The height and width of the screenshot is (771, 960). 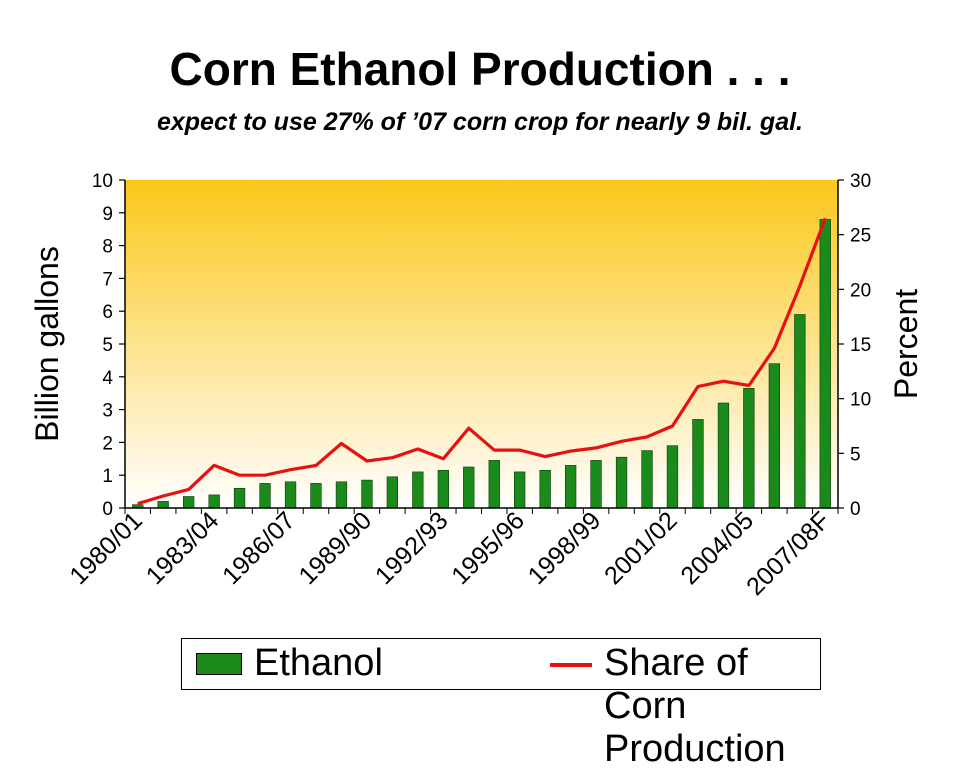 What do you see at coordinates (47, 344) in the screenshot?
I see `y-axis-label: Billion gallons` at bounding box center [47, 344].